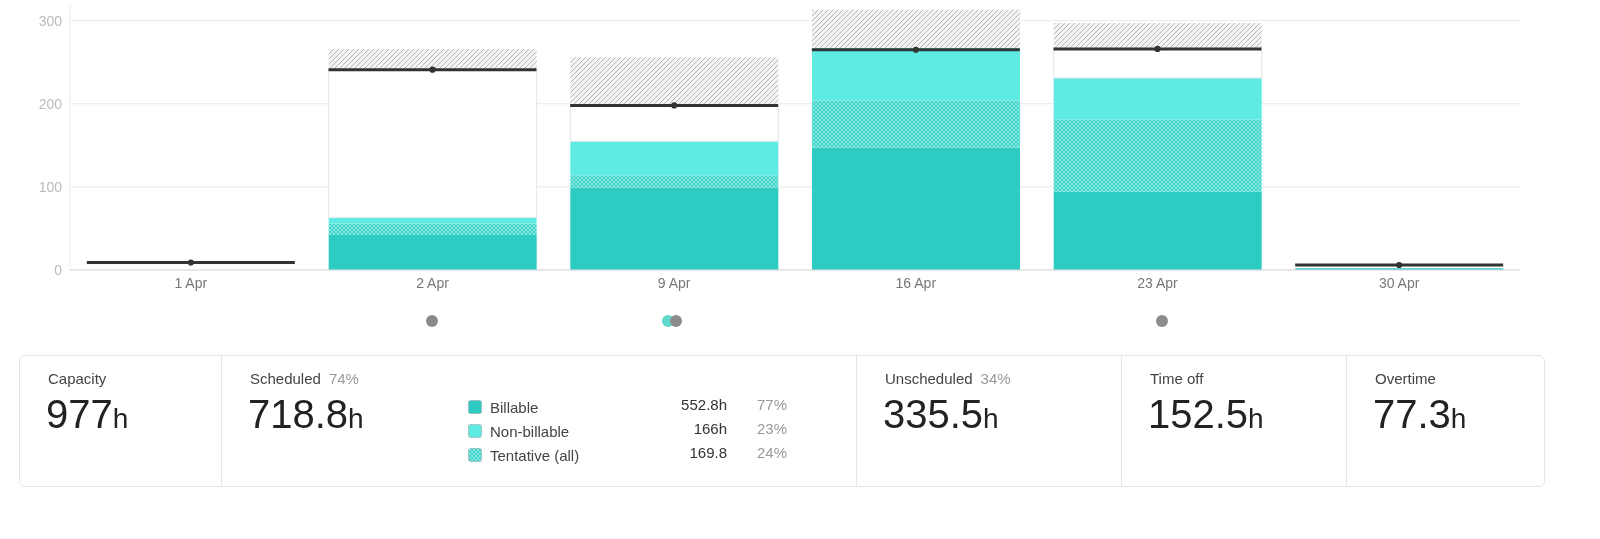  Describe the element at coordinates (1177, 378) in the screenshot. I see `text: Time off` at that location.